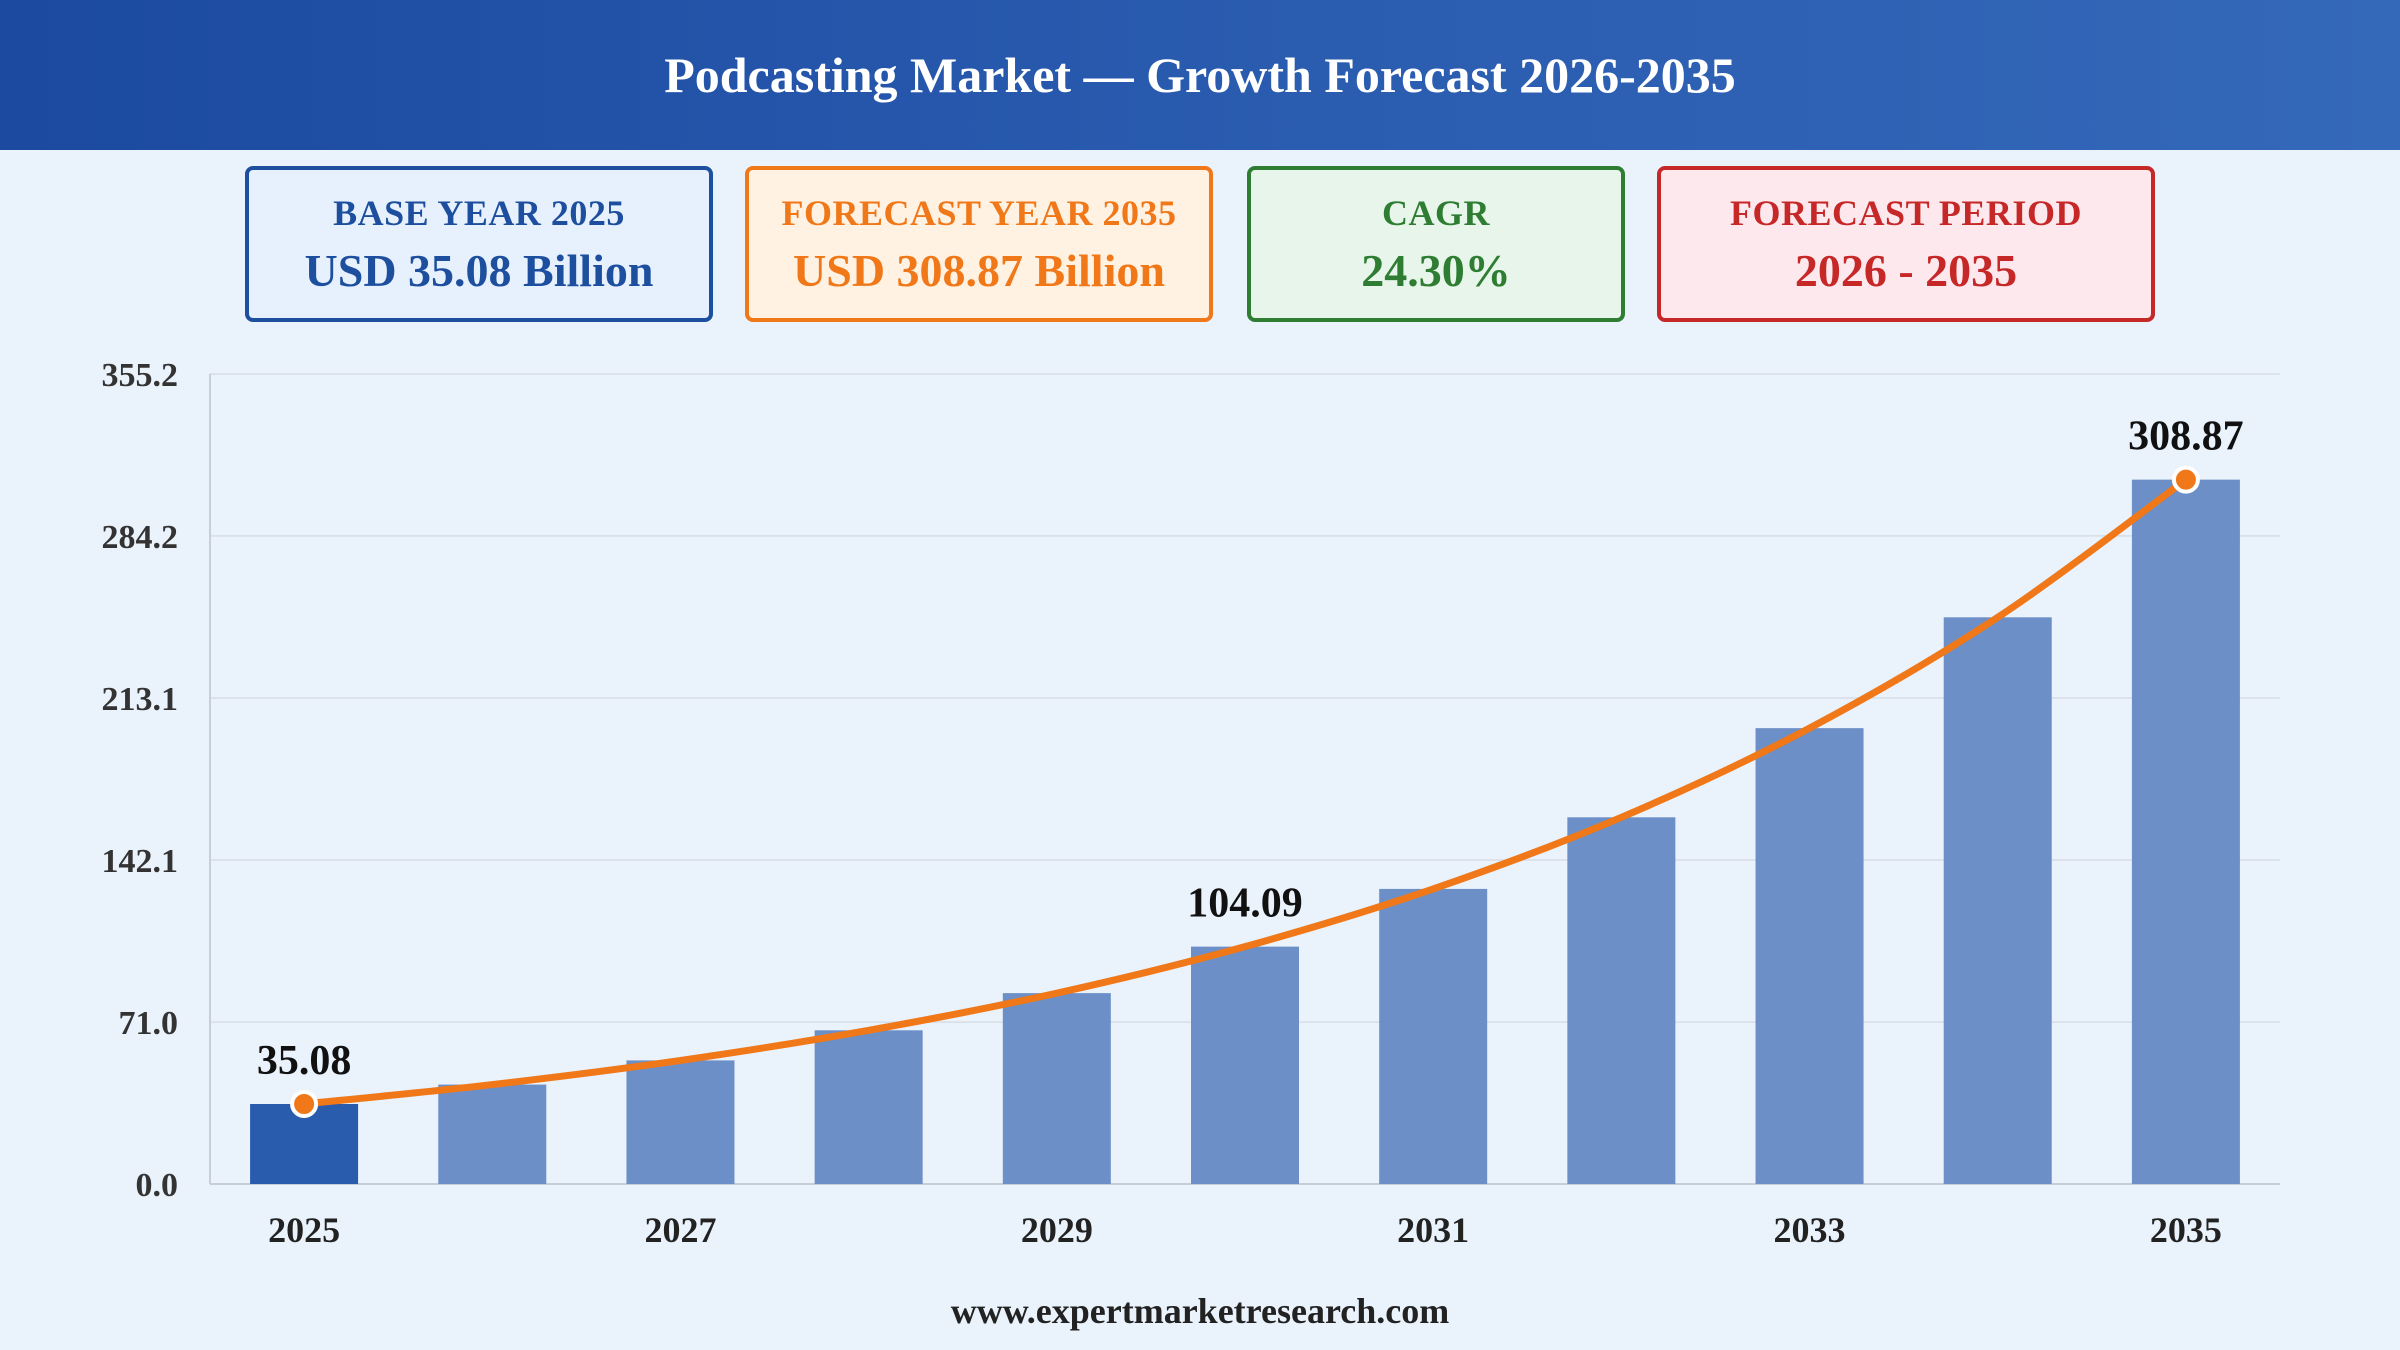 The image size is (2400, 1350). I want to click on marker-2035, so click(2185, 479).